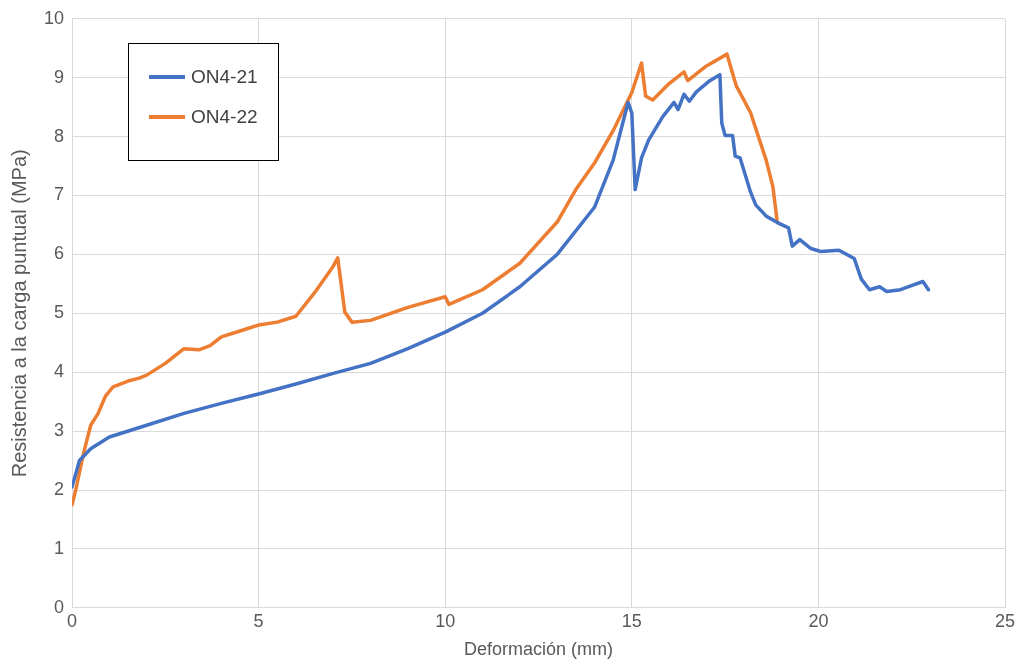 The width and height of the screenshot is (1023, 665). What do you see at coordinates (224, 77) in the screenshot?
I see `legend-label: ON4-21` at bounding box center [224, 77].